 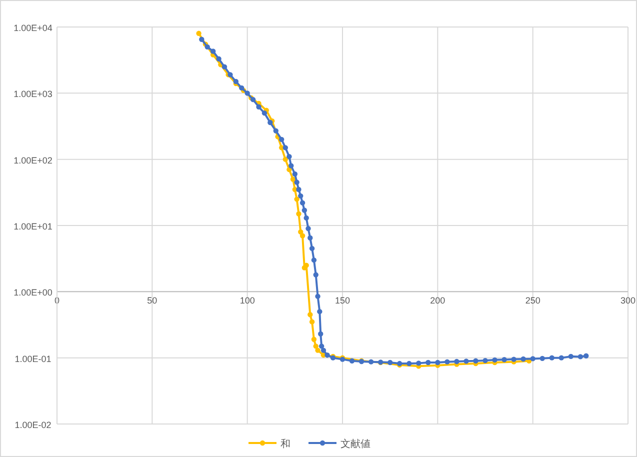 I want to click on y-tick-label: 1.00E+02, so click(x=33, y=160).